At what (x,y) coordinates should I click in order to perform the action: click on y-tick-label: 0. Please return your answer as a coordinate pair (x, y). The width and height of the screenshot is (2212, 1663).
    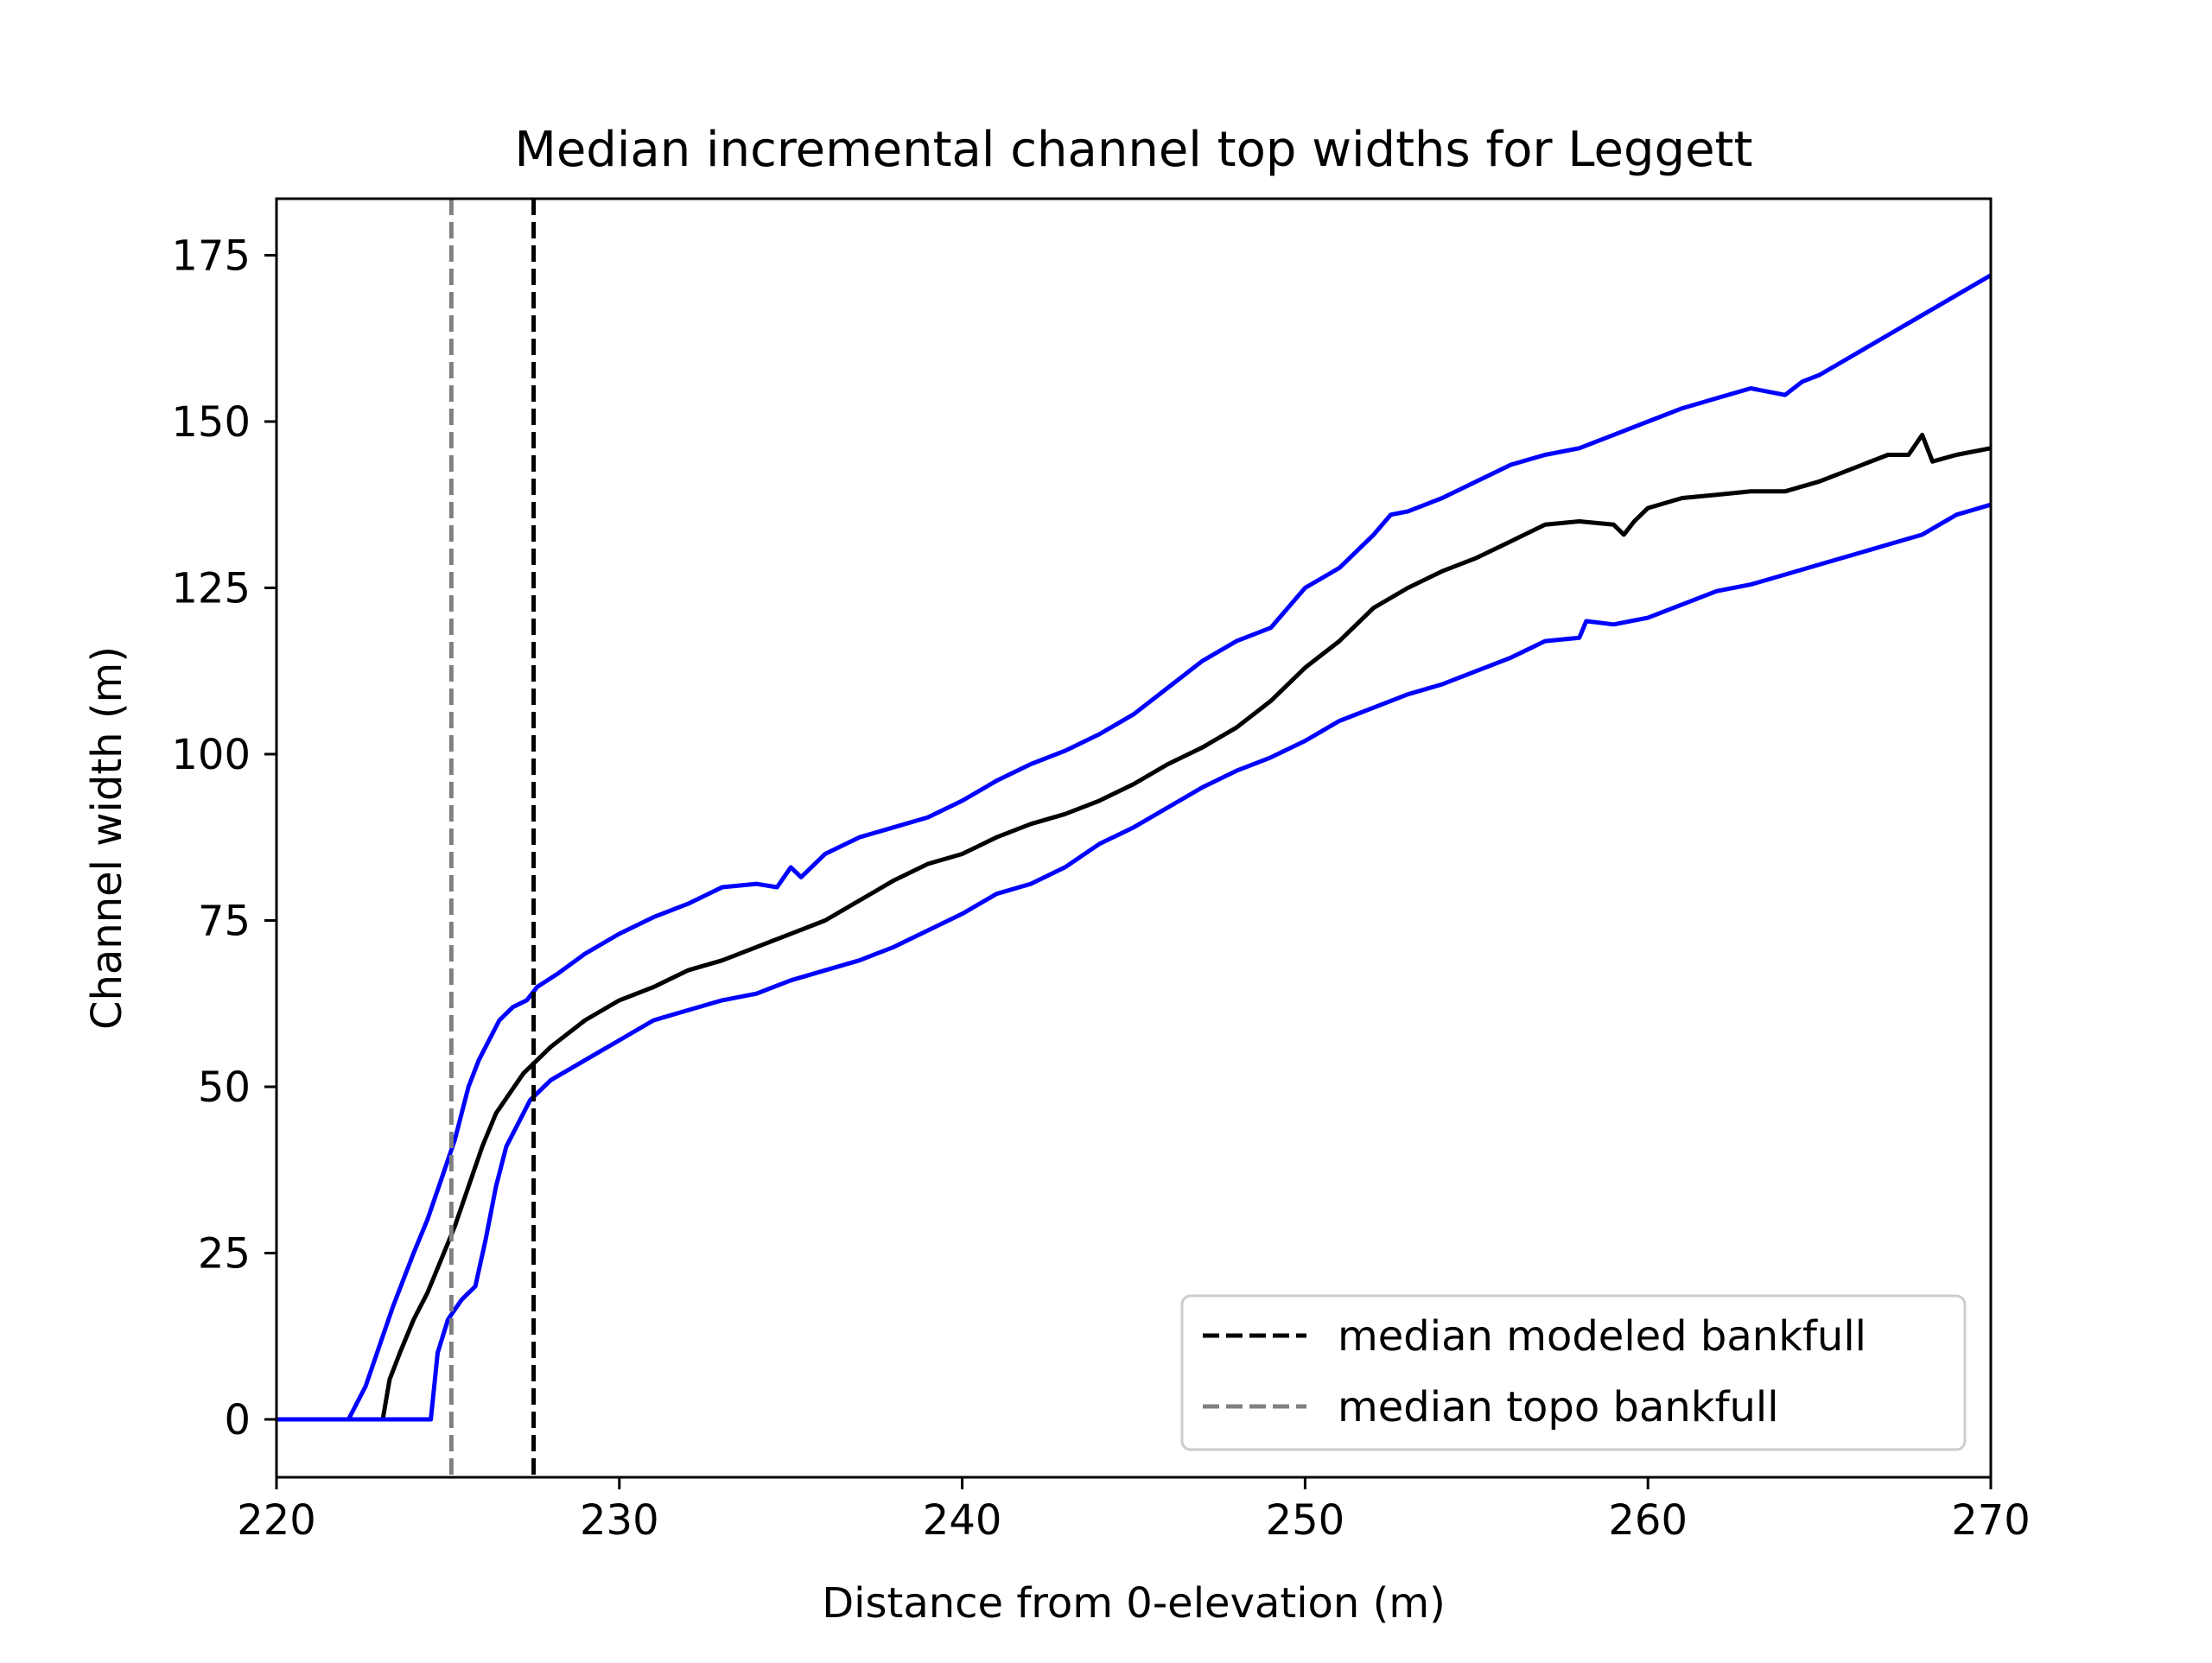
    Looking at the image, I should click on (237, 1420).